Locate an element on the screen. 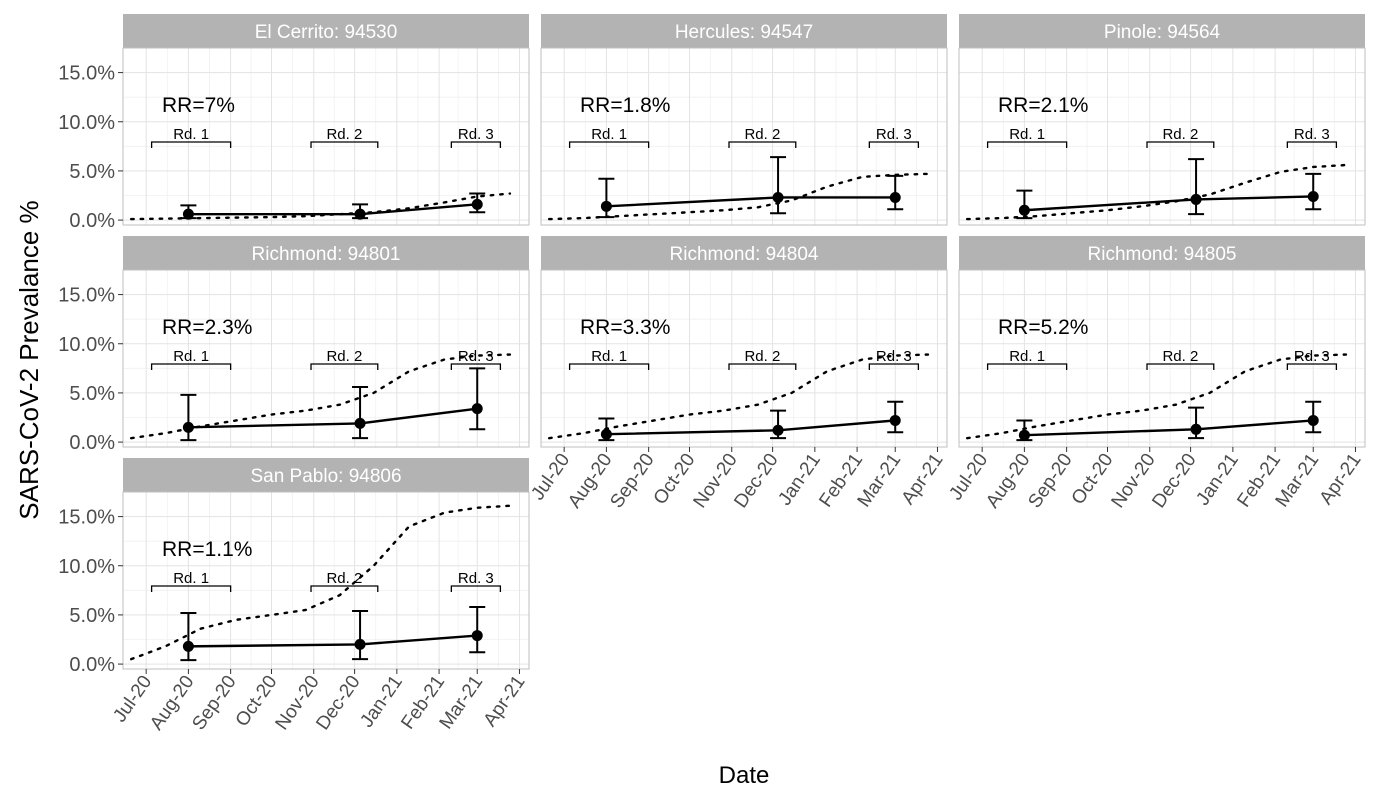  rr-label: RR=7% is located at coordinates (198, 105).